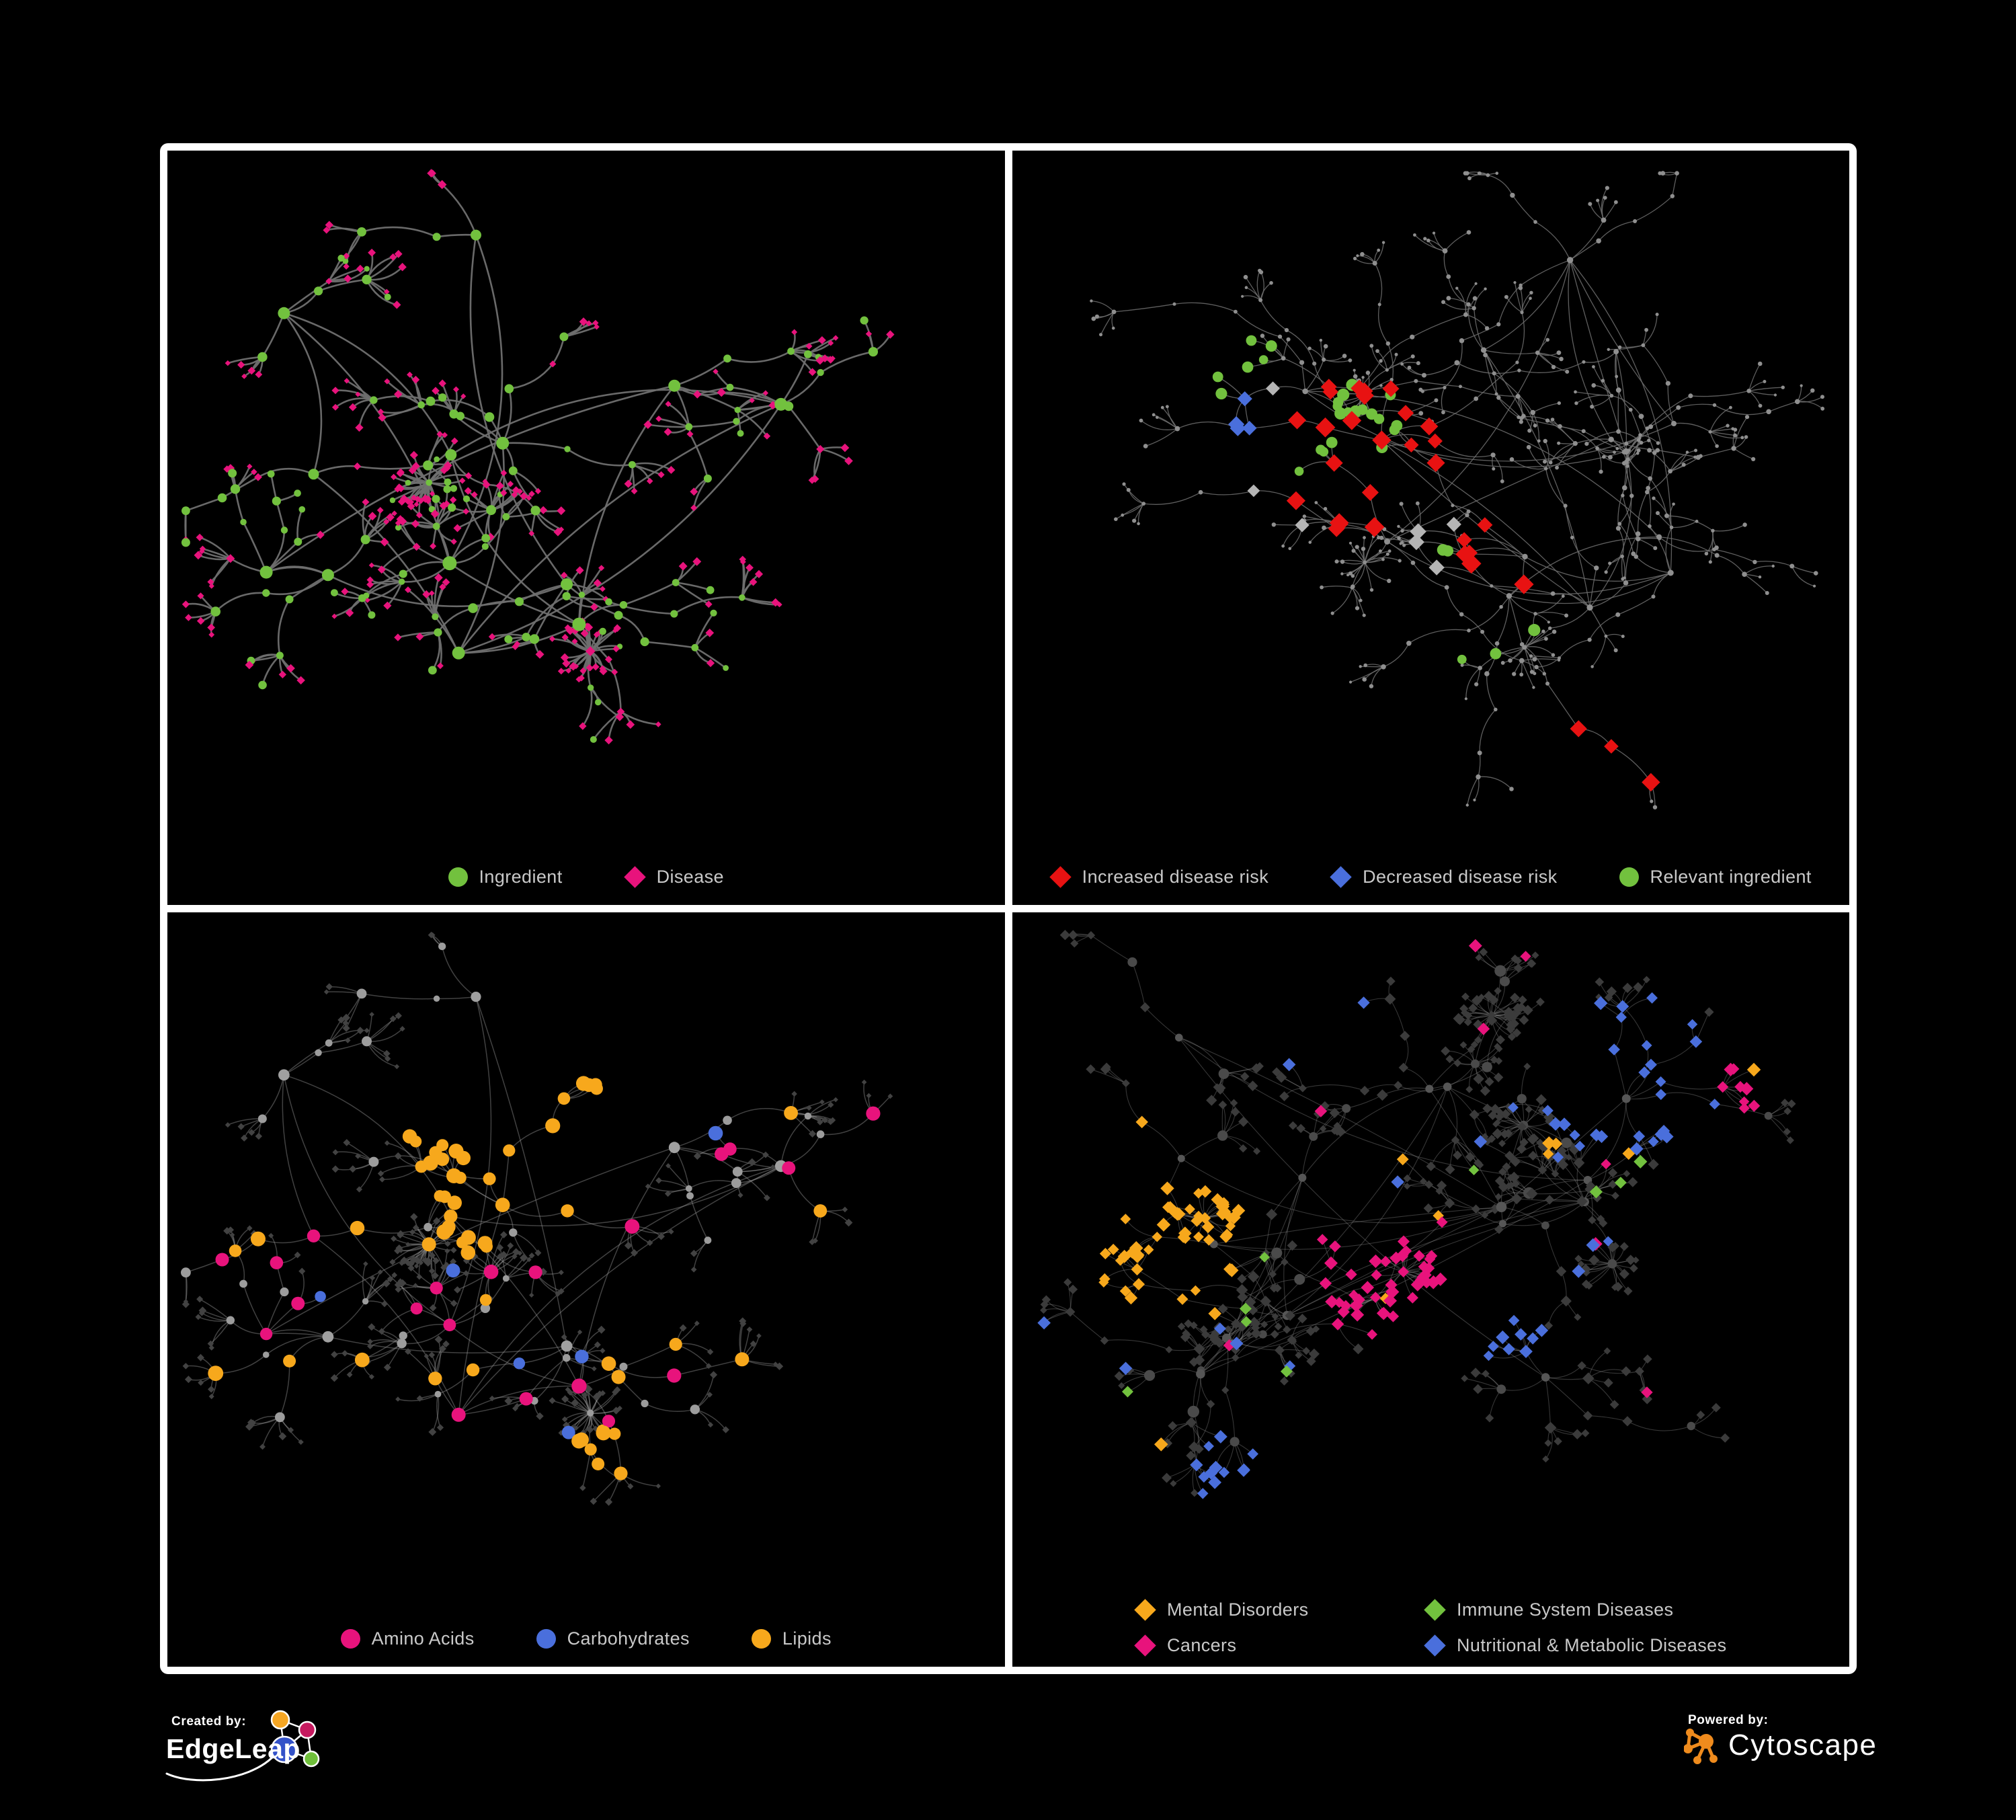 This screenshot has height=1820, width=2016. I want to click on ingredient-disease-legend: Ingredient Disease, so click(586, 877).